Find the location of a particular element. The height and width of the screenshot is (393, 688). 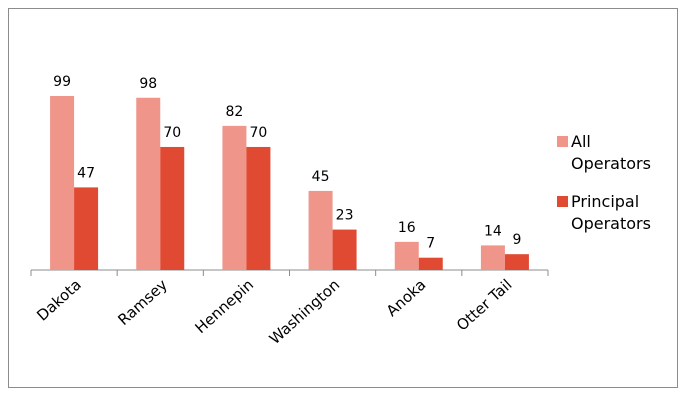

legend-label-principal-operators: Principal is located at coordinates (605, 201).